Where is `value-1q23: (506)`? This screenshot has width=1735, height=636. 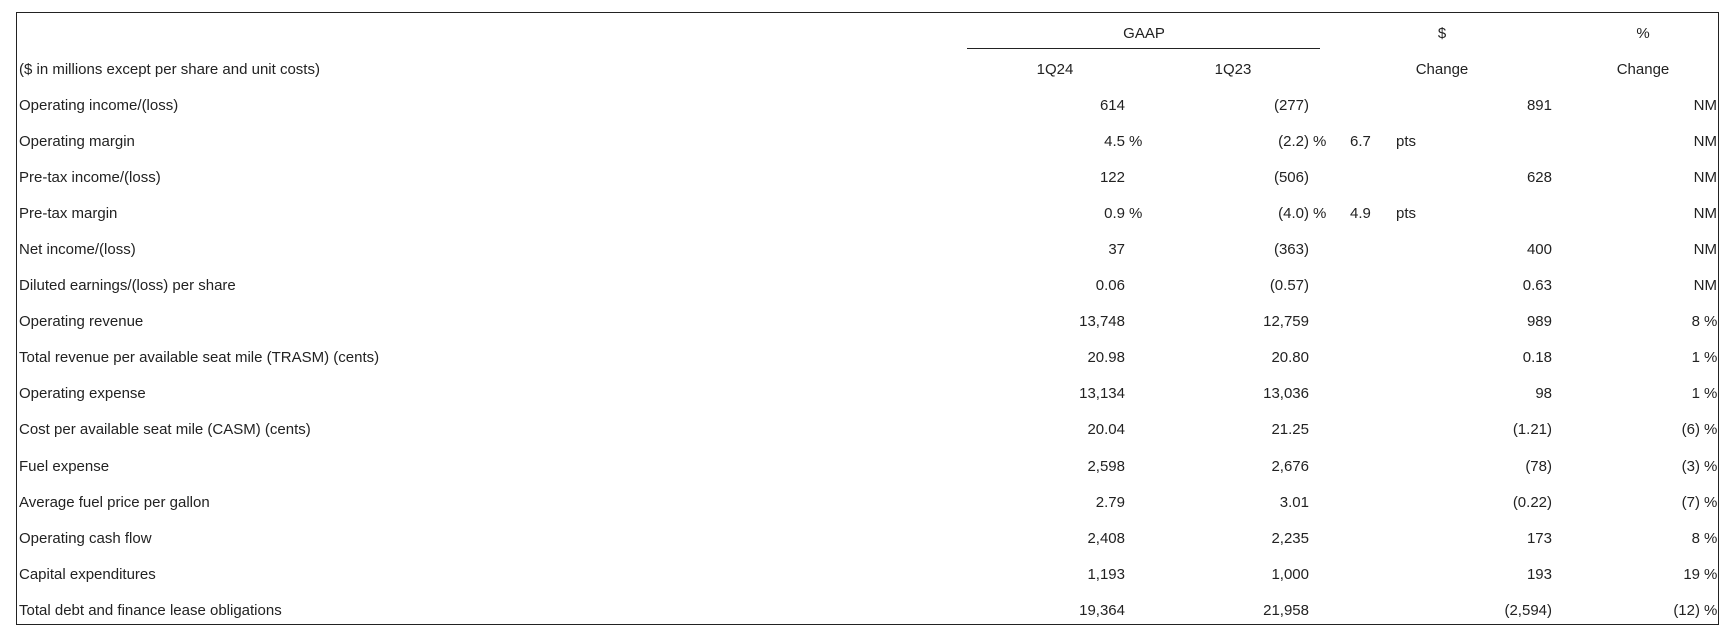 value-1q23: (506) is located at coordinates (1291, 177).